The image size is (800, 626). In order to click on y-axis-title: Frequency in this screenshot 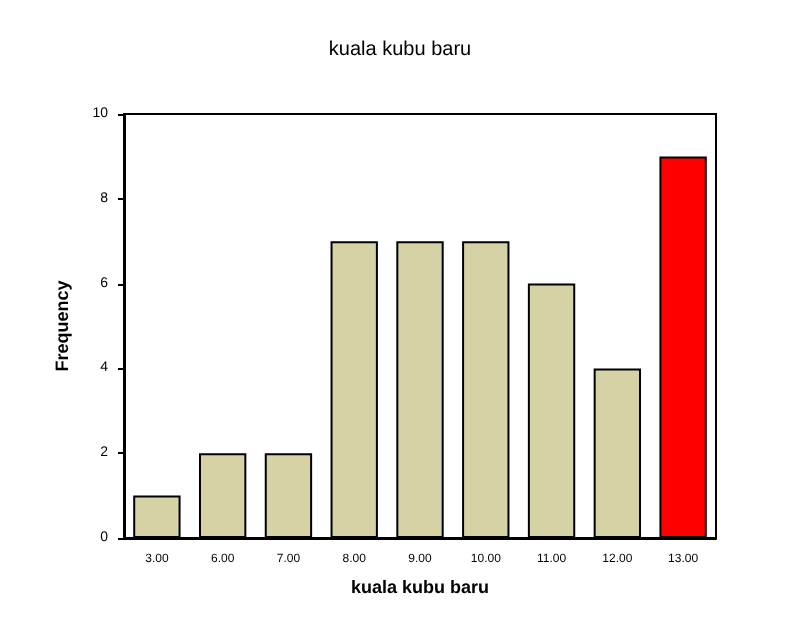, I will do `click(61, 326)`.